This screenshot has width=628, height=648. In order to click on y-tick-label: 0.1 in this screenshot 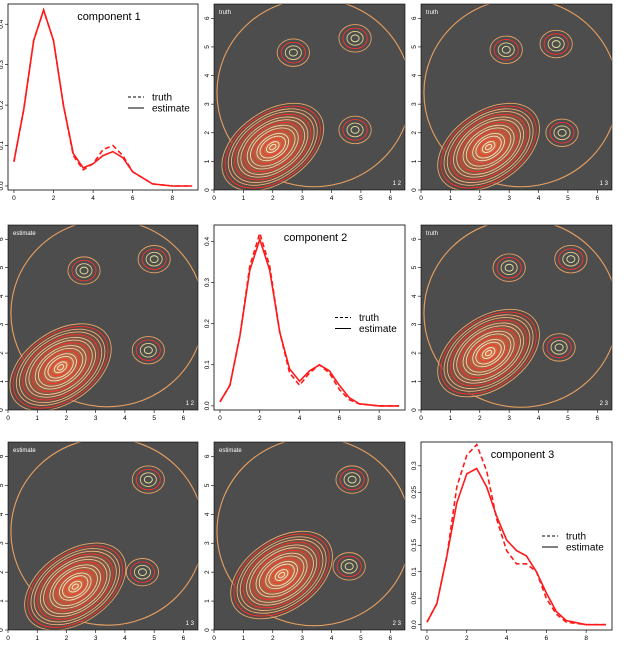, I will do `click(2, 145)`.